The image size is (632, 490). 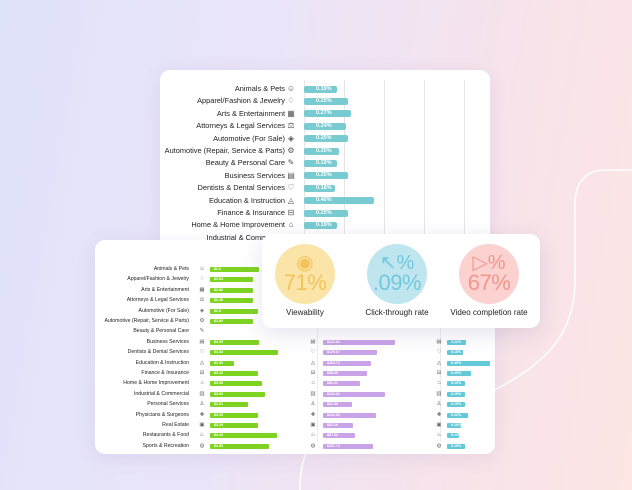 I want to click on cpc-bar: $1.69, so click(x=222, y=363).